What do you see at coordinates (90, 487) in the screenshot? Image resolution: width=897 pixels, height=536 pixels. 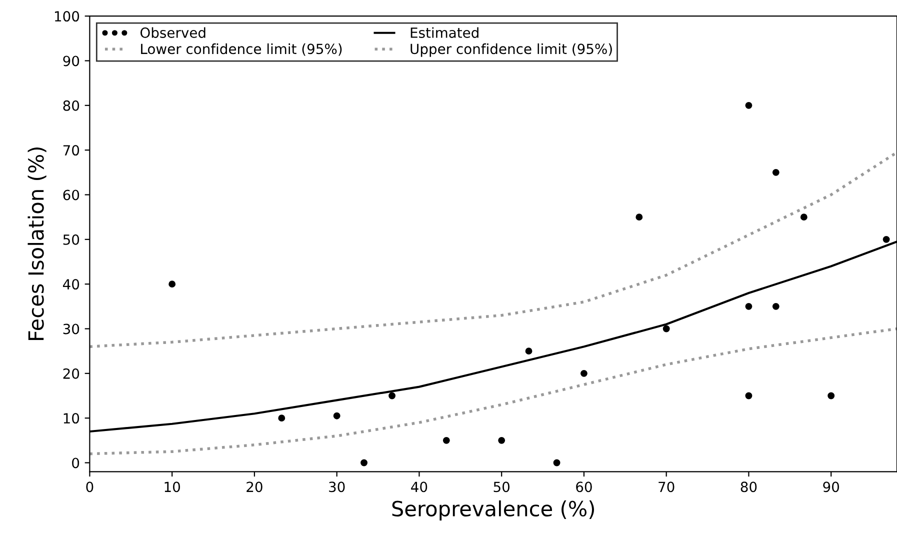 I see `x-tick-label: 0` at bounding box center [90, 487].